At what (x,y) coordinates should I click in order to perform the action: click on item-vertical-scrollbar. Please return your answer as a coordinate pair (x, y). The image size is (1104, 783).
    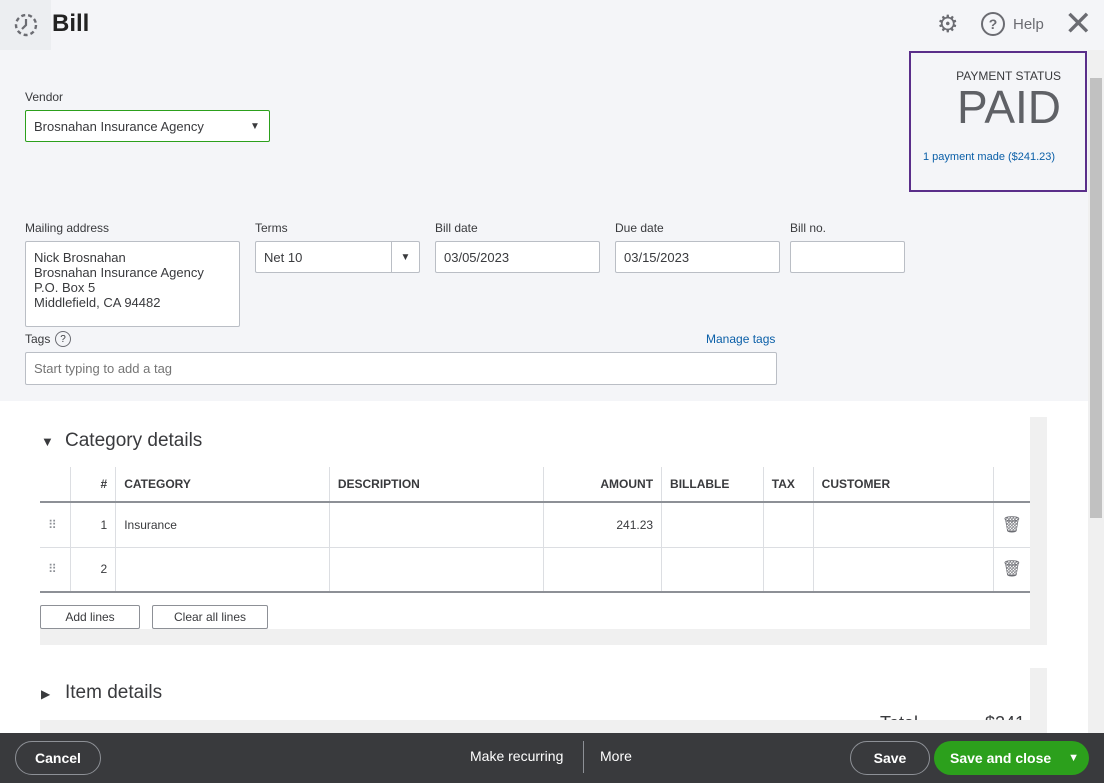
    Looking at the image, I should click on (1038, 694).